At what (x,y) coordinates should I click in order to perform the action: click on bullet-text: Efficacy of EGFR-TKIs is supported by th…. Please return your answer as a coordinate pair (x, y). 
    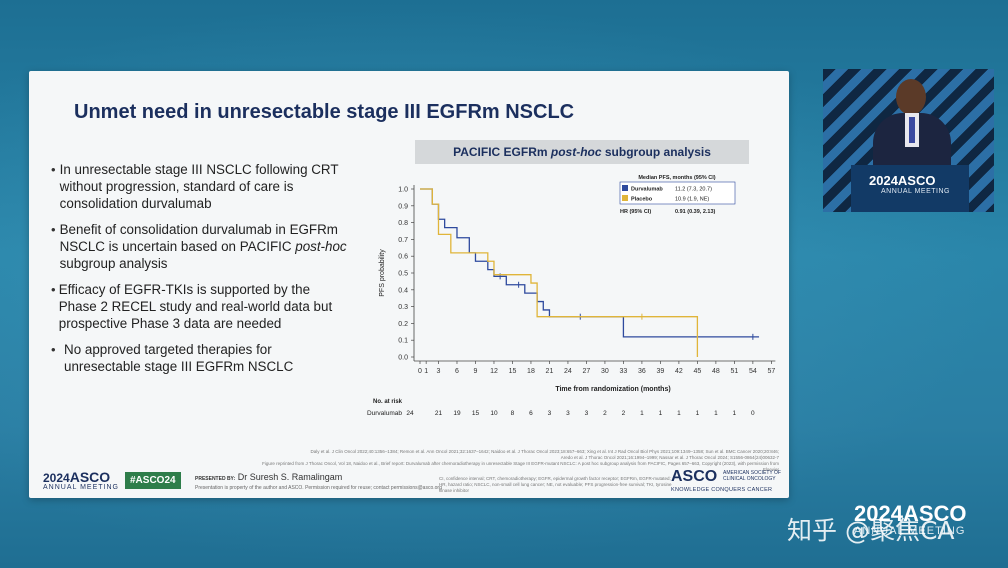
    Looking at the image, I should click on (195, 306).